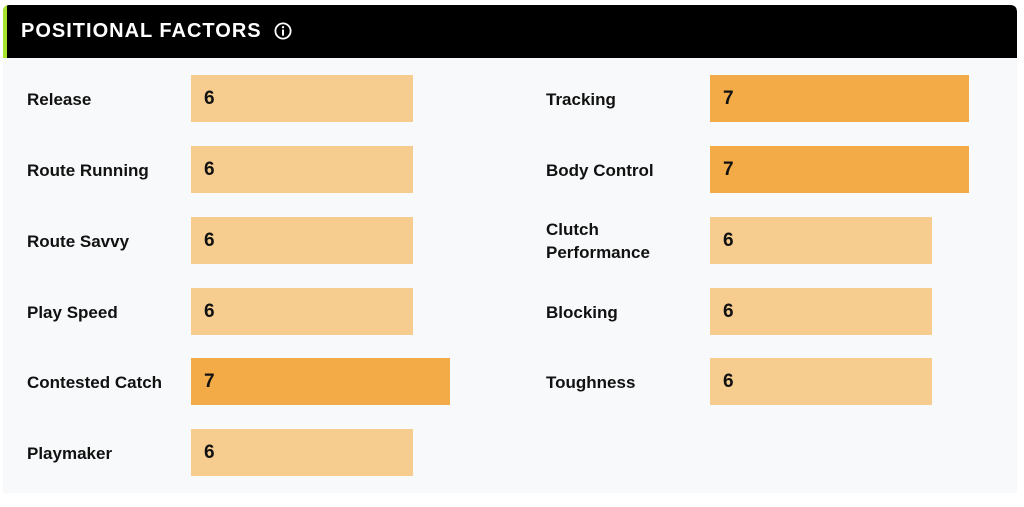  Describe the element at coordinates (598, 241) in the screenshot. I see `factor-label-clutch-performance: Clutch Performance` at that location.